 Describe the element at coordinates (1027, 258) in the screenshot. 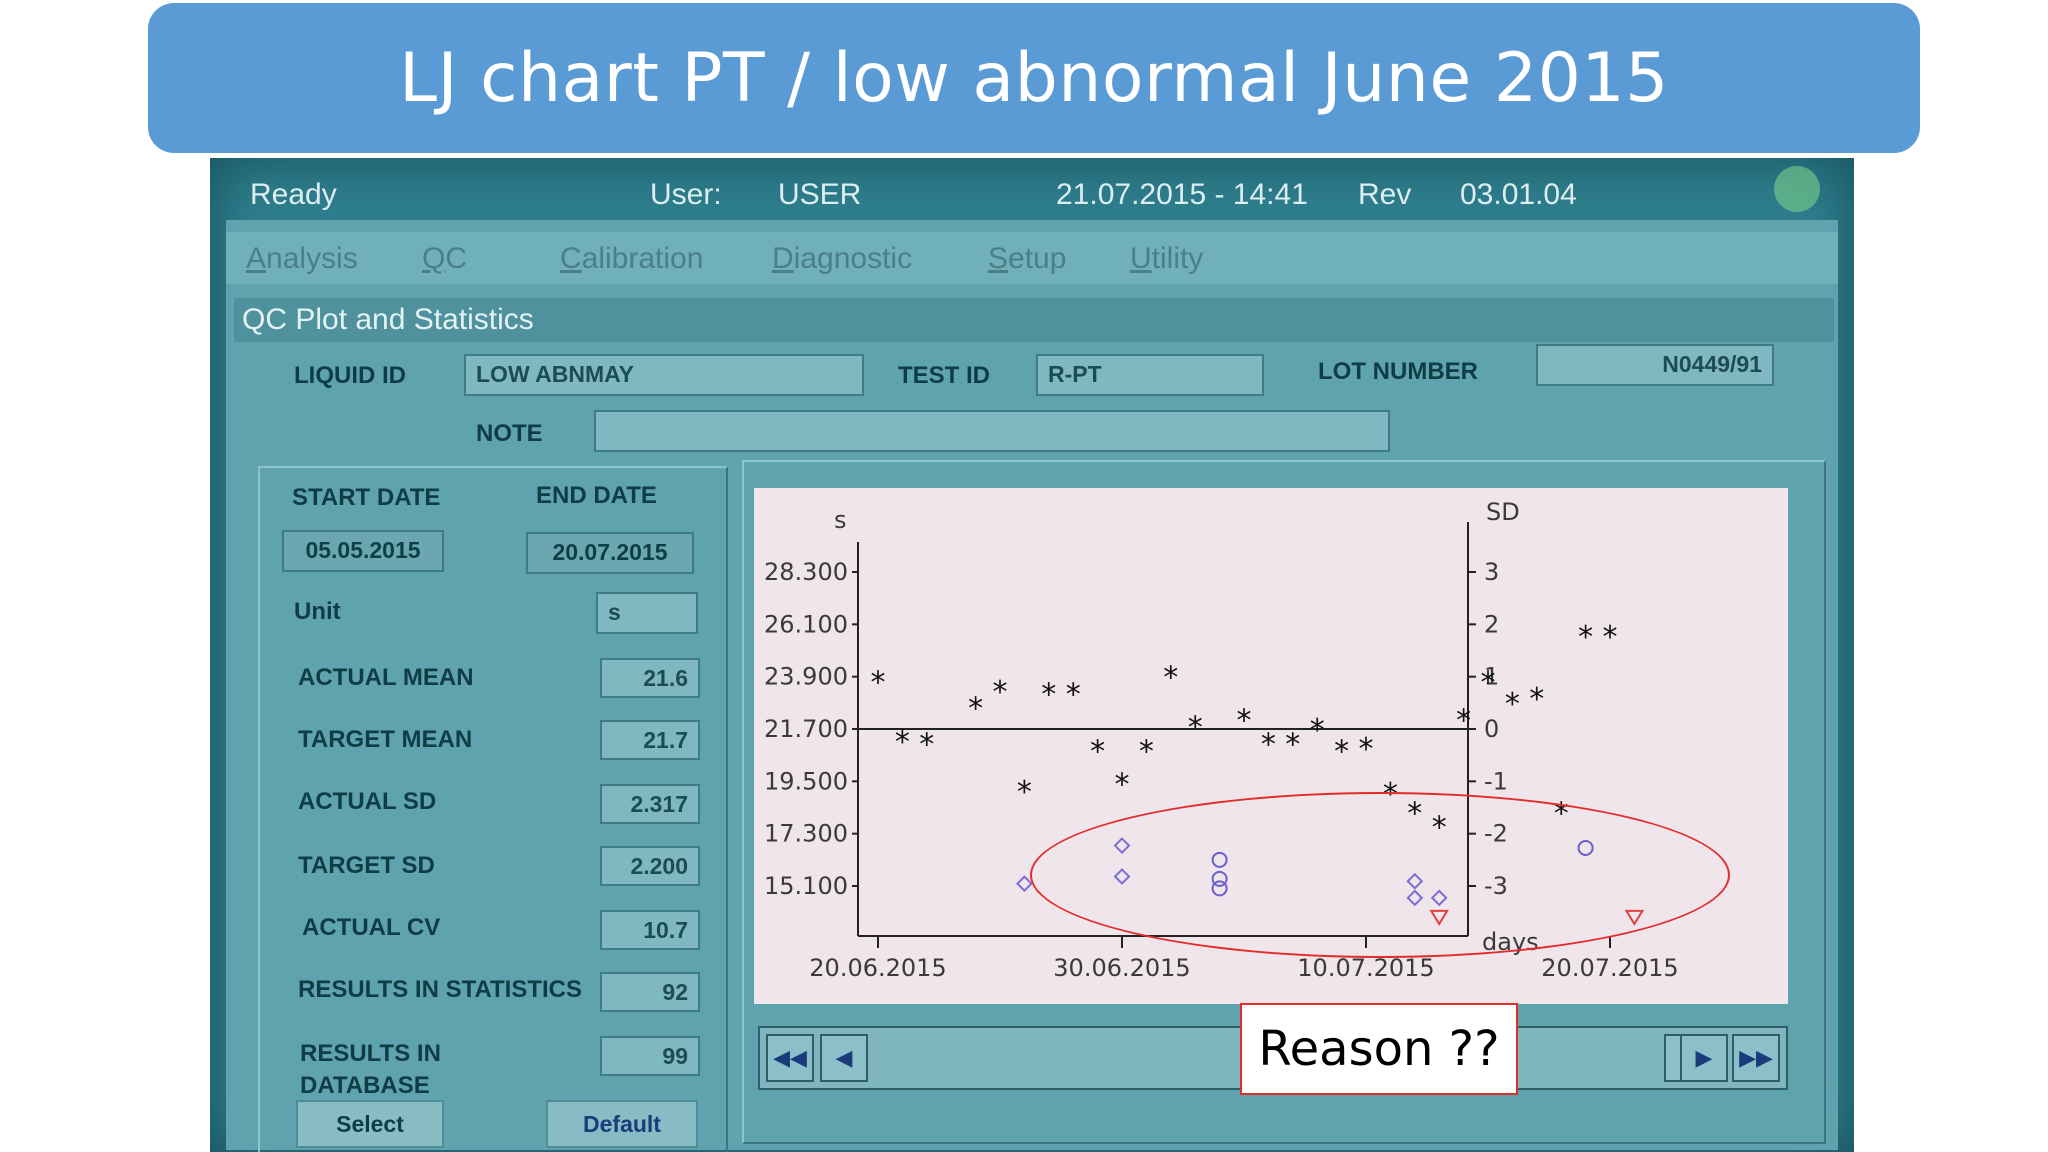

I see `menu-setup: Setup` at that location.